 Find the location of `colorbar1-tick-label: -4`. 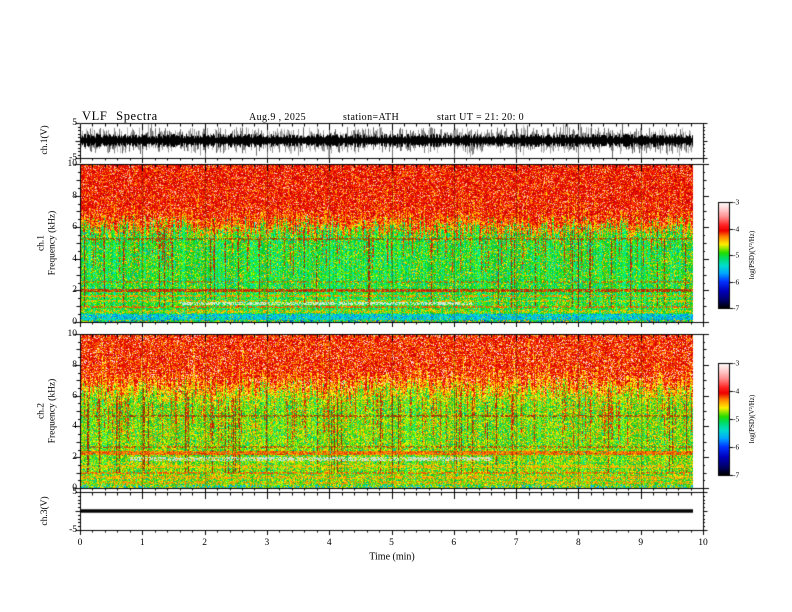

colorbar1-tick-label: -4 is located at coordinates (736, 228).